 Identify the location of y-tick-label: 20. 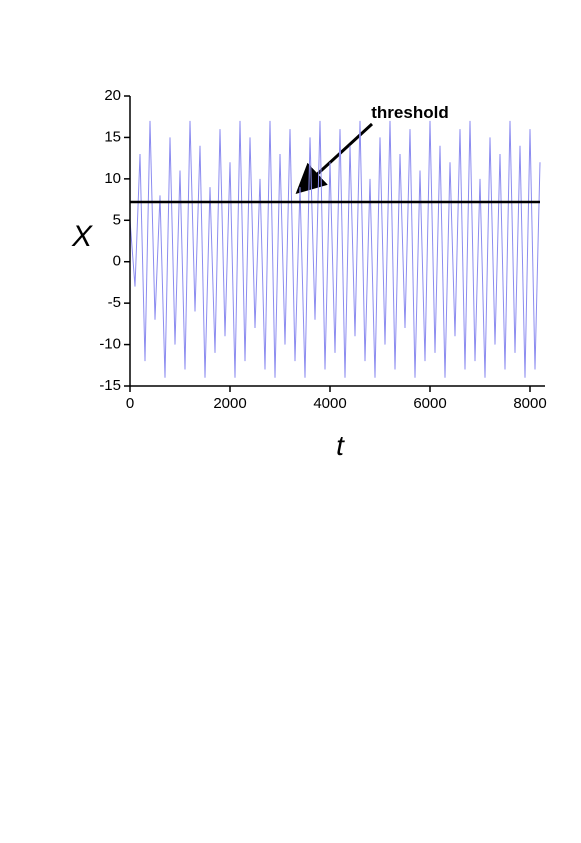
(112, 95).